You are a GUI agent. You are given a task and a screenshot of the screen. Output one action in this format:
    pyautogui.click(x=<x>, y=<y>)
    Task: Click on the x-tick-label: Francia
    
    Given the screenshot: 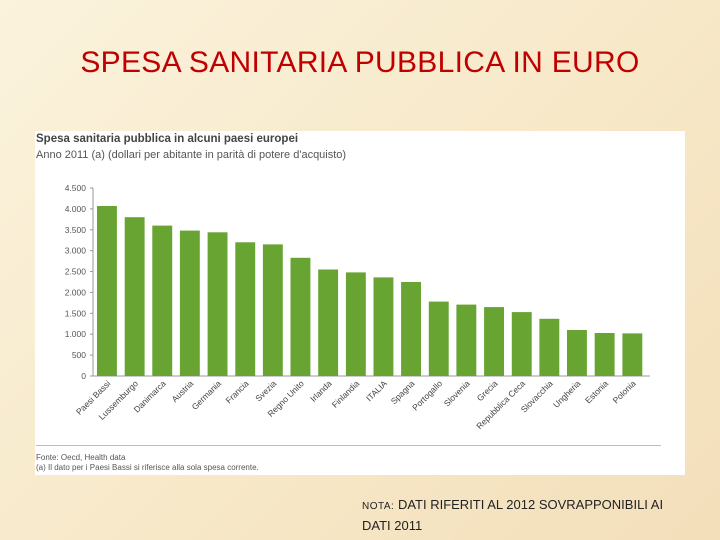 What is the action you would take?
    pyautogui.click(x=237, y=391)
    